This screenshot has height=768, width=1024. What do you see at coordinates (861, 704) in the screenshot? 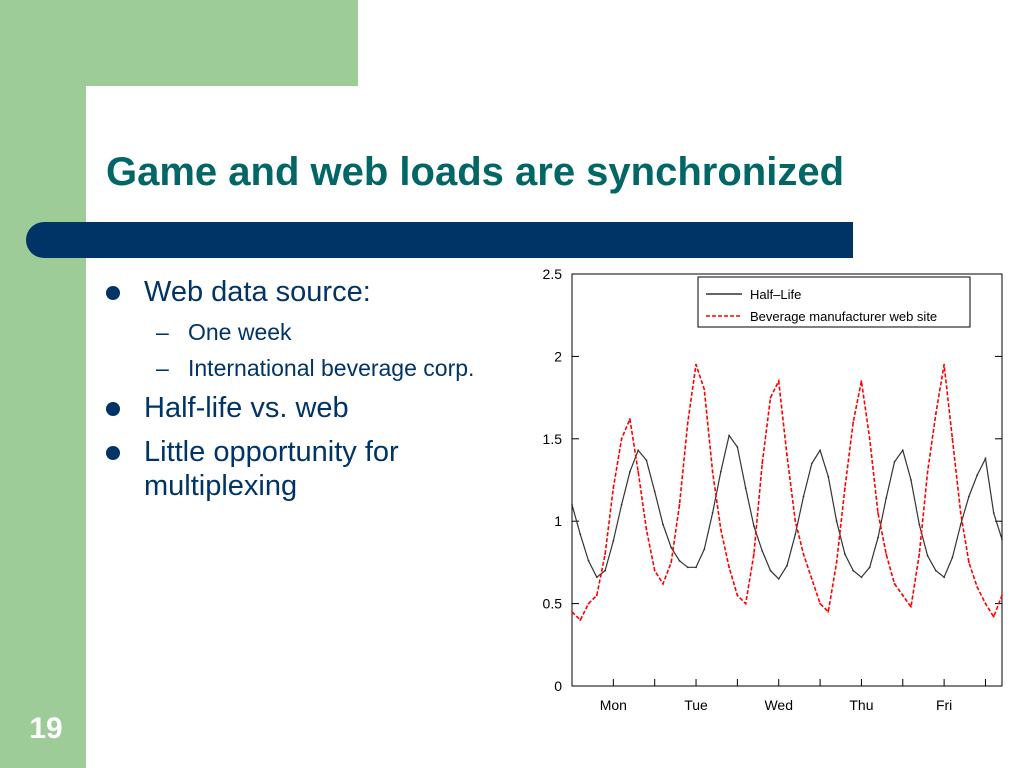
I see `x-tick-label: Thu` at bounding box center [861, 704].